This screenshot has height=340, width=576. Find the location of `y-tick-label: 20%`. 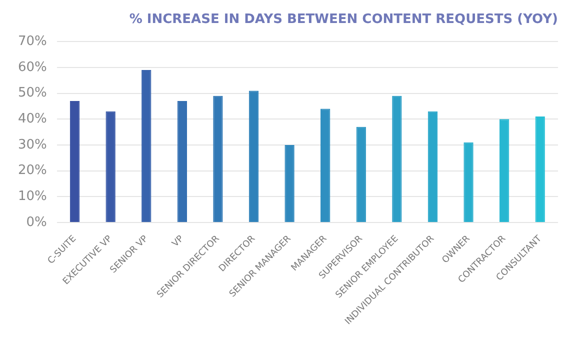

y-tick-label: 20% is located at coordinates (32, 170).